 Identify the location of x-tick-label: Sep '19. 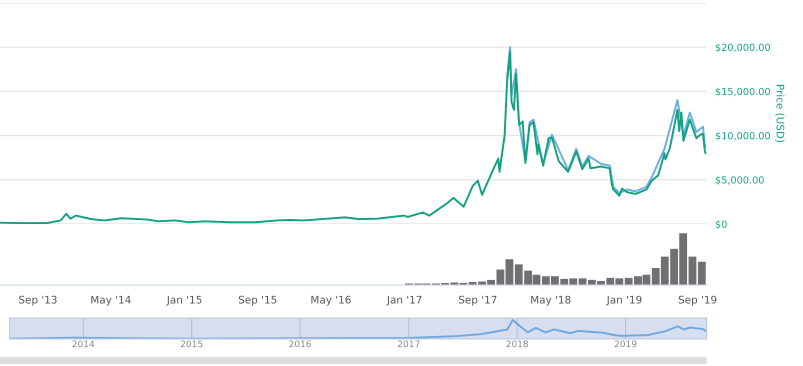
(697, 301).